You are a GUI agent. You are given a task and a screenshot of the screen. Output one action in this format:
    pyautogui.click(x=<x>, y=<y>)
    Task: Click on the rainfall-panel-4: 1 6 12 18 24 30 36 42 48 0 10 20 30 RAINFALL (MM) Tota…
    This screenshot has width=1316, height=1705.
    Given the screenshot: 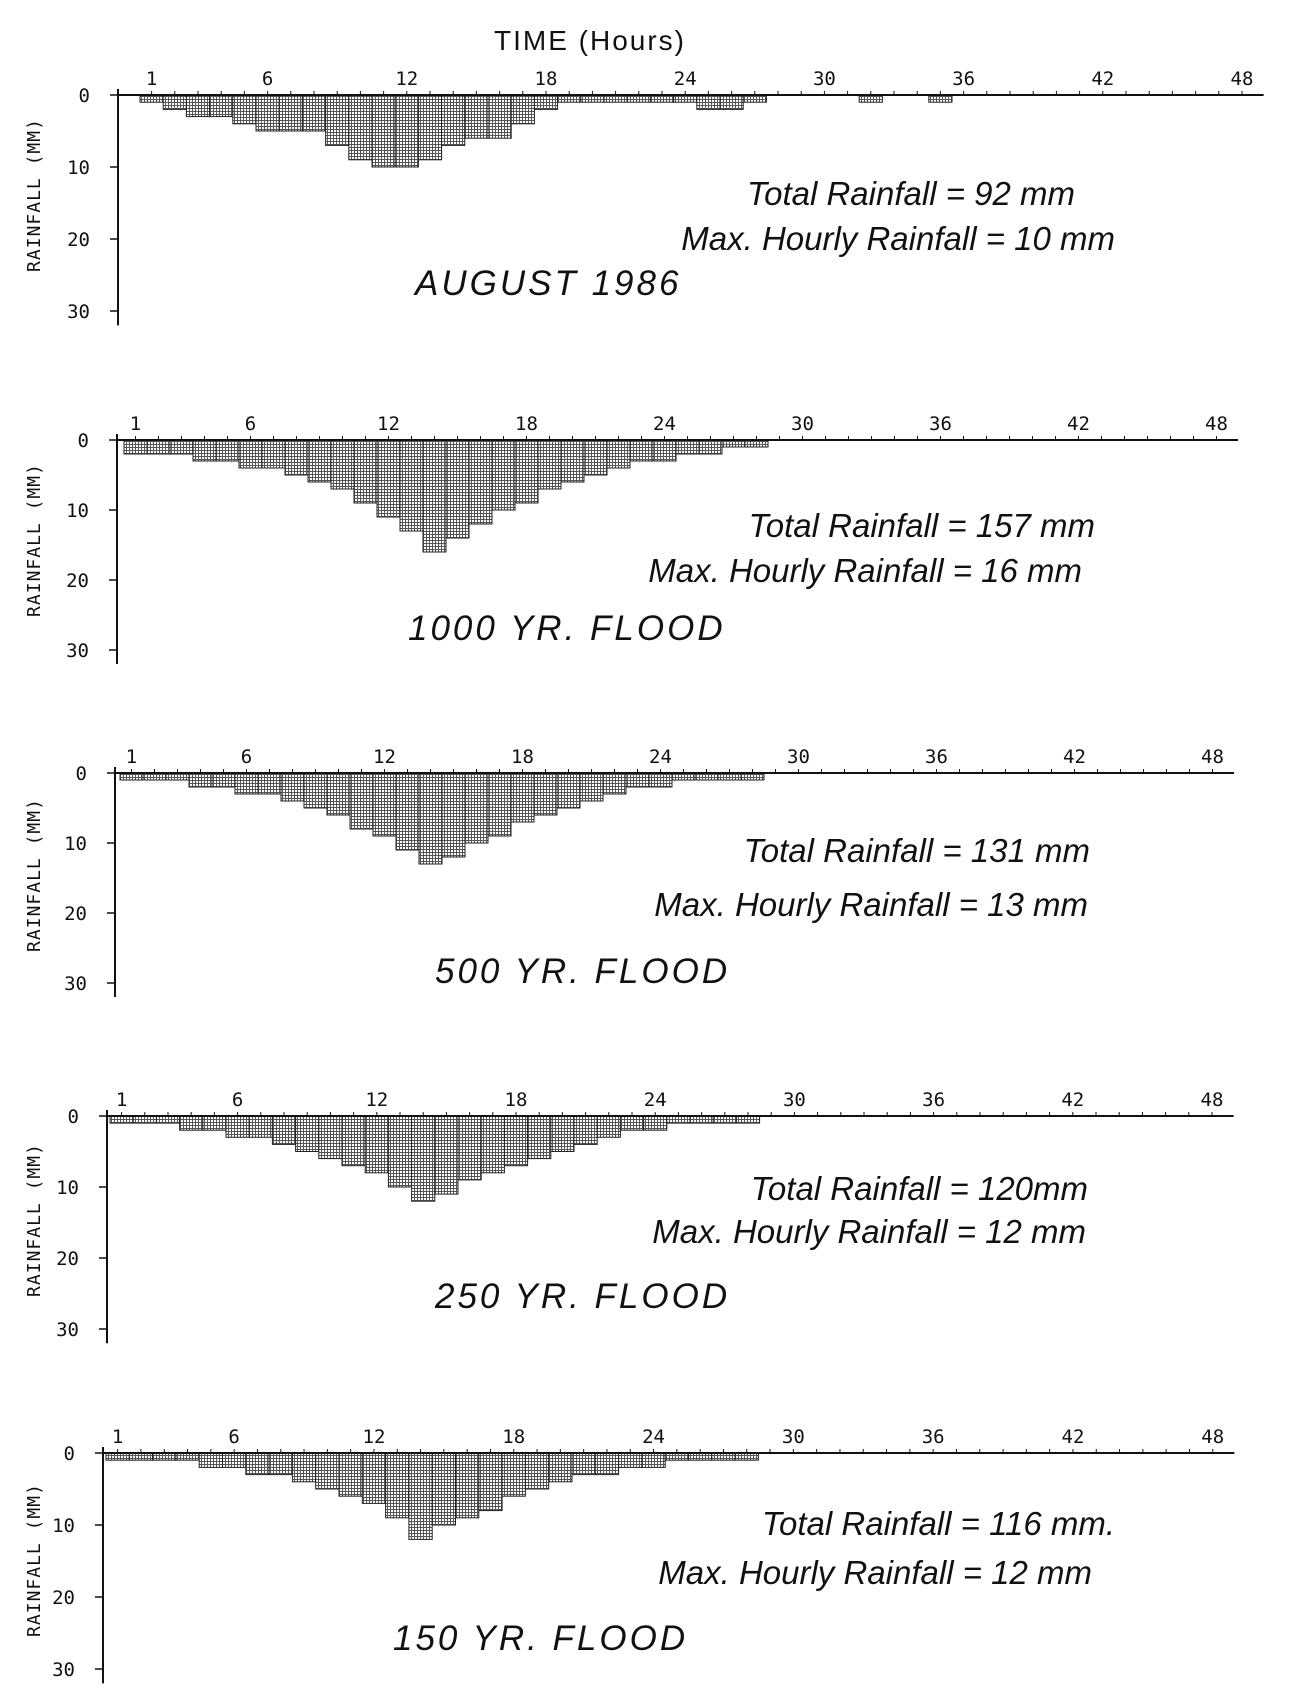 What is the action you would take?
    pyautogui.click(x=629, y=1216)
    